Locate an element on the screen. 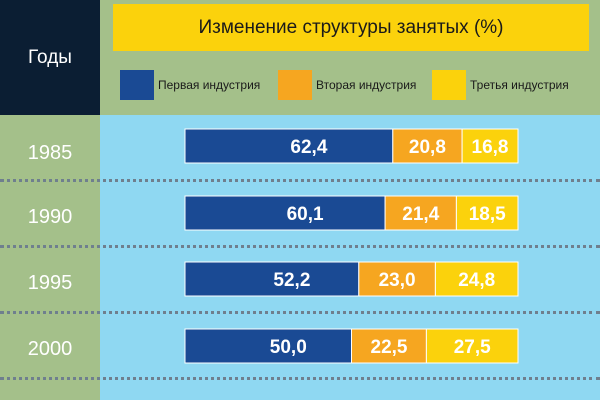 The image size is (600, 400). legend-swatch-tertiary is located at coordinates (449, 85).